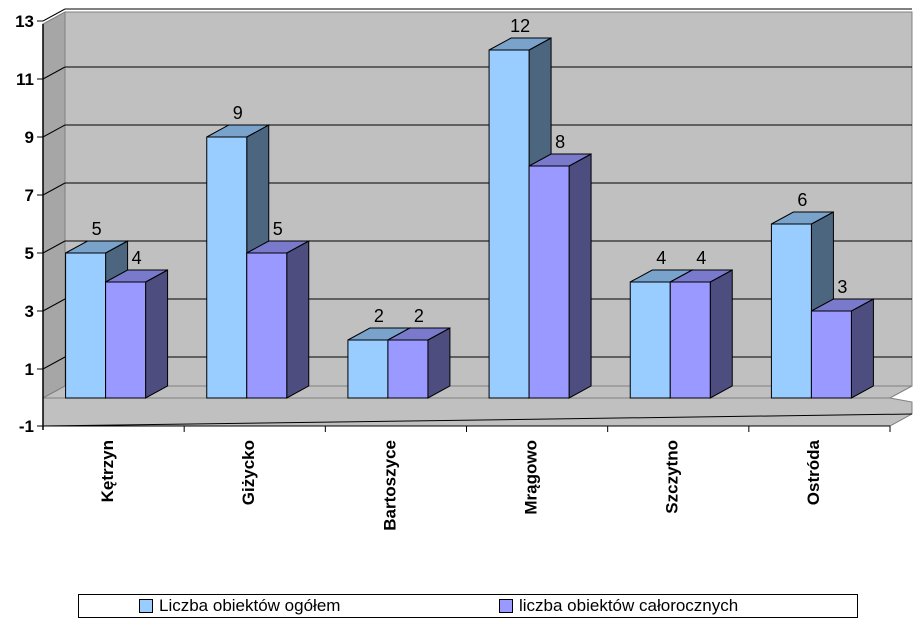  Describe the element at coordinates (54, 205) in the screenshot. I see `side-wall` at that location.